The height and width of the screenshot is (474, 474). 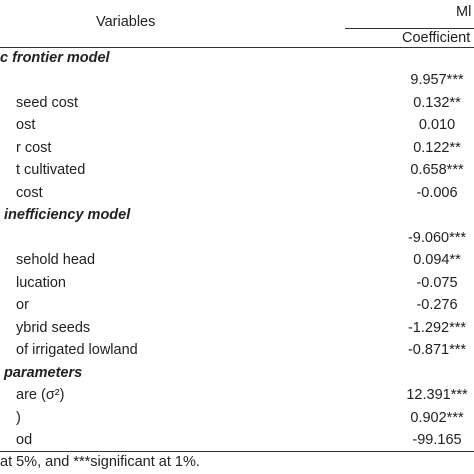 I want to click on row-value: 9.957***, so click(x=437, y=80).